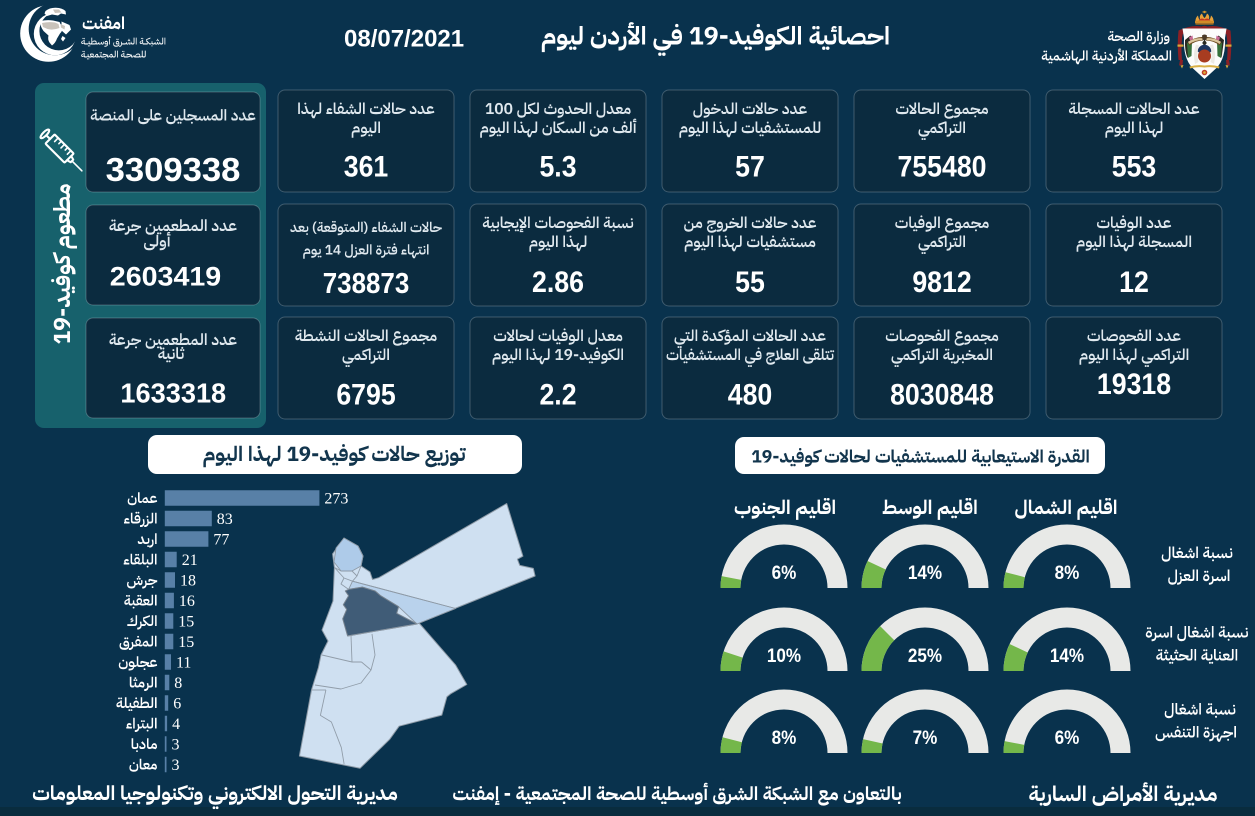 This screenshot has height=816, width=1255. What do you see at coordinates (750, 167) in the screenshot?
I see `svg-text: 57` at bounding box center [750, 167].